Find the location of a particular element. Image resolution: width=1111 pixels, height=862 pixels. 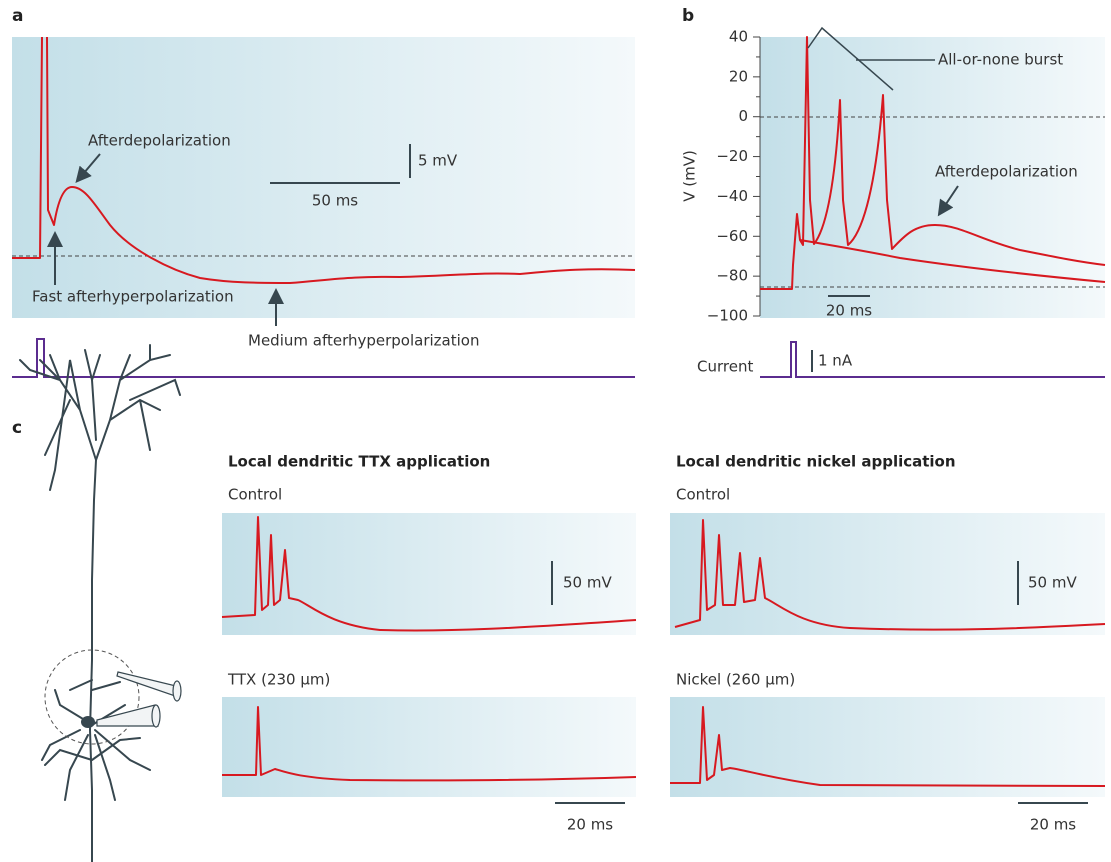

bracket is located at coordinates (850, 58).